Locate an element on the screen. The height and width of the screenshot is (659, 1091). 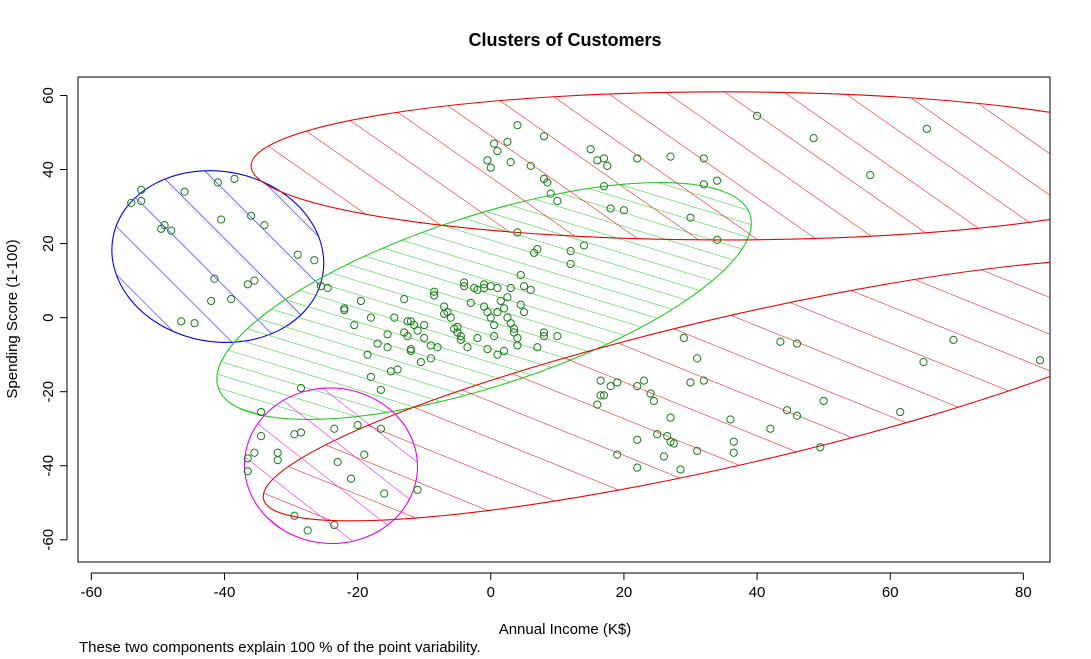
y-tick-label: -20 is located at coordinates (48, 392).